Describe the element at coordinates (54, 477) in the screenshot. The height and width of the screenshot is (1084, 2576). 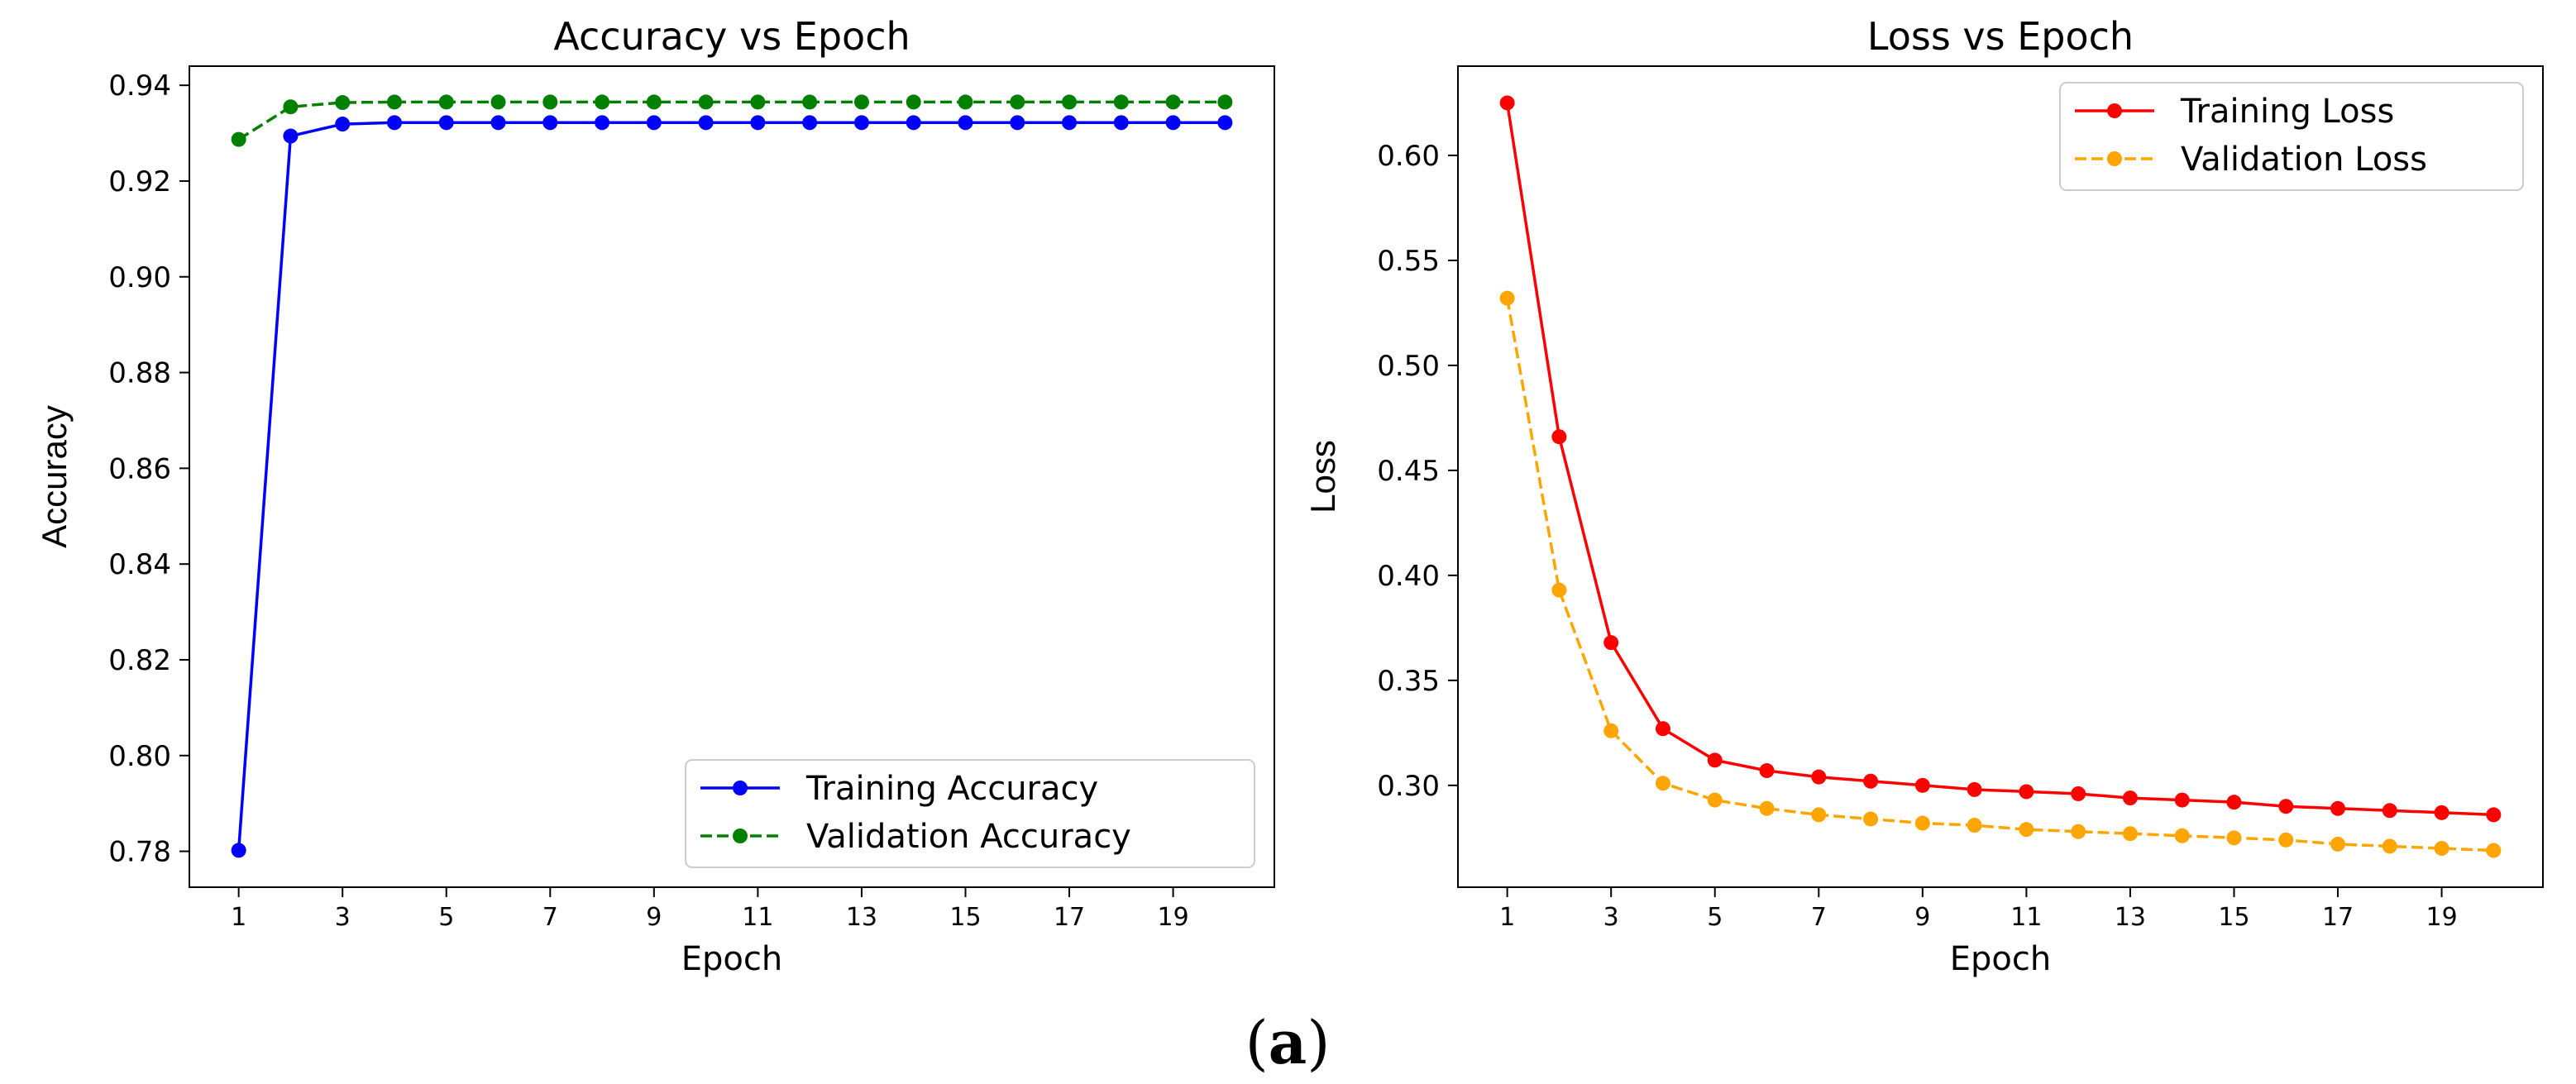
I see `y-axis-label: Accuracy` at that location.